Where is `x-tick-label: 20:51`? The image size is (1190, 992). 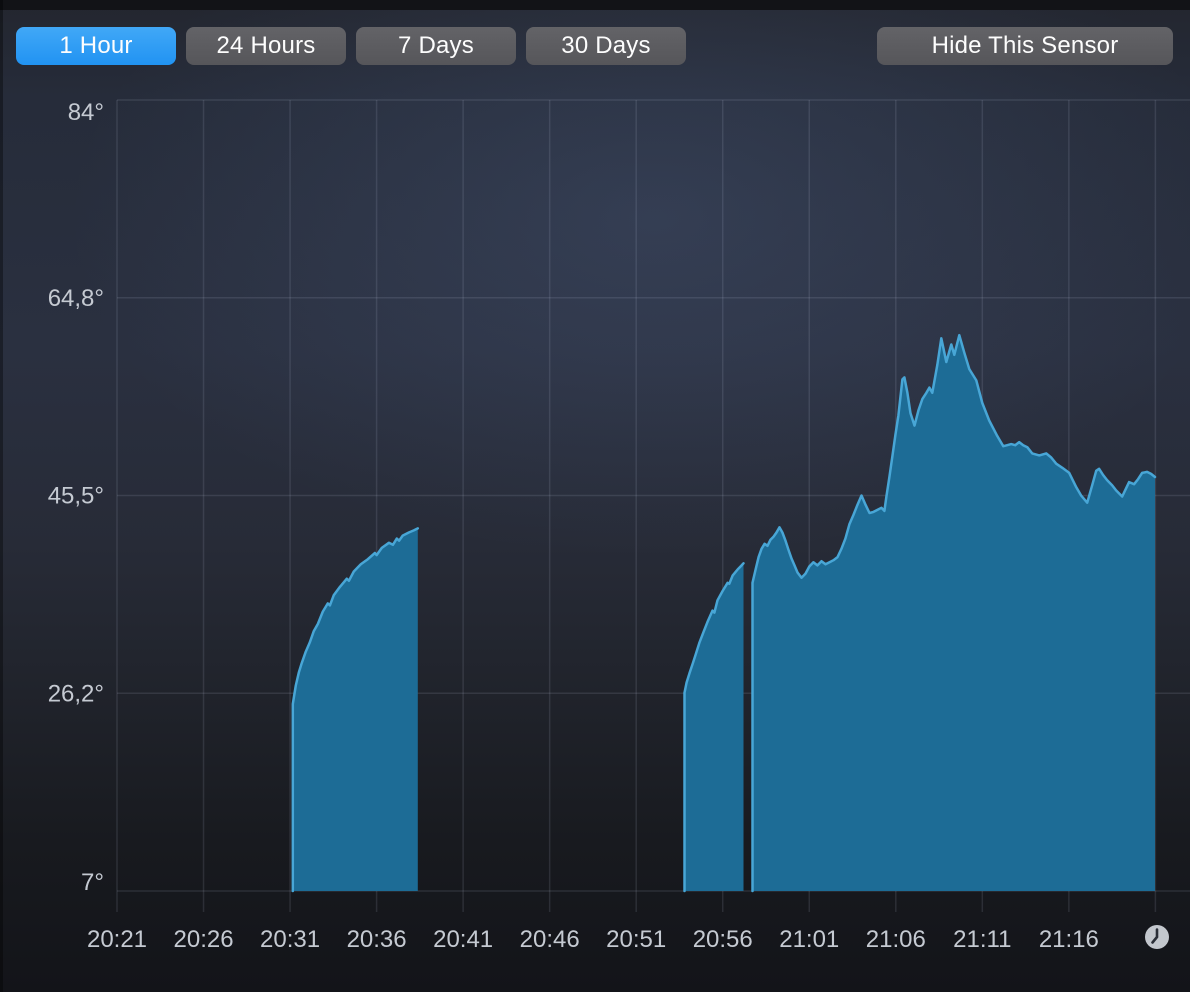
x-tick-label: 20:51 is located at coordinates (636, 939).